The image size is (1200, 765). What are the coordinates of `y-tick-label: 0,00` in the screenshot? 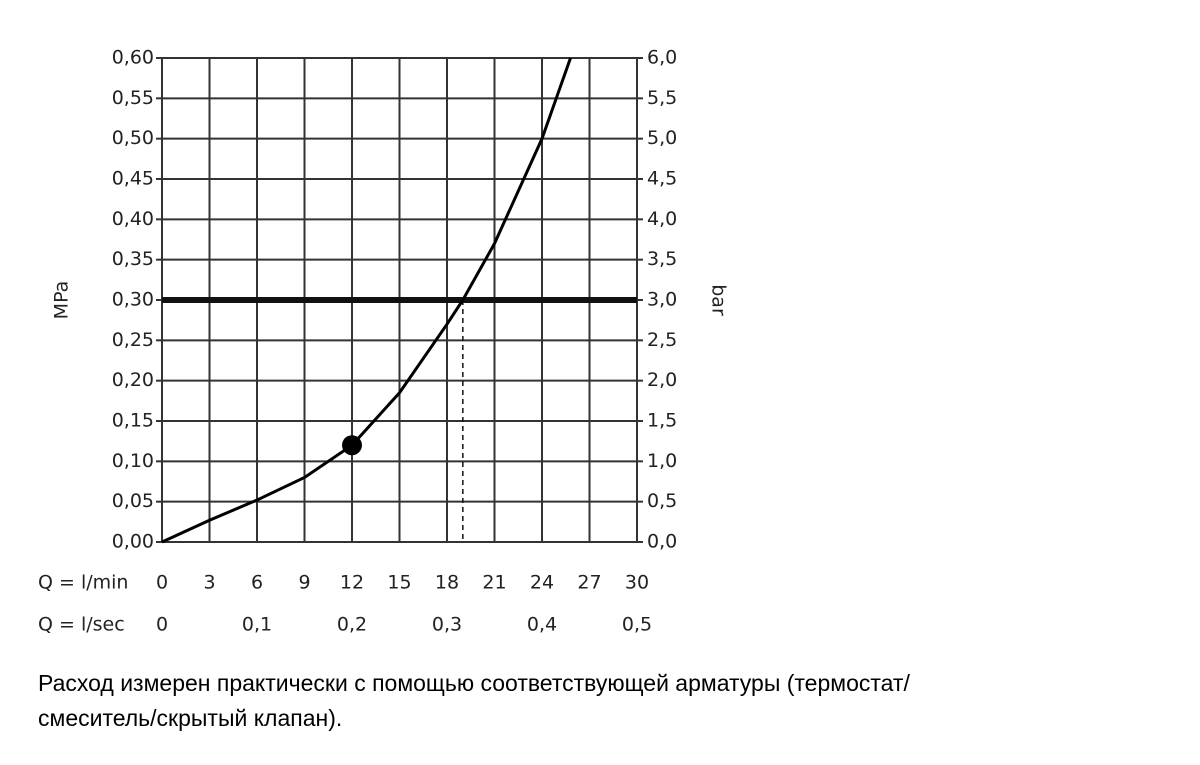 It's located at (133, 542).